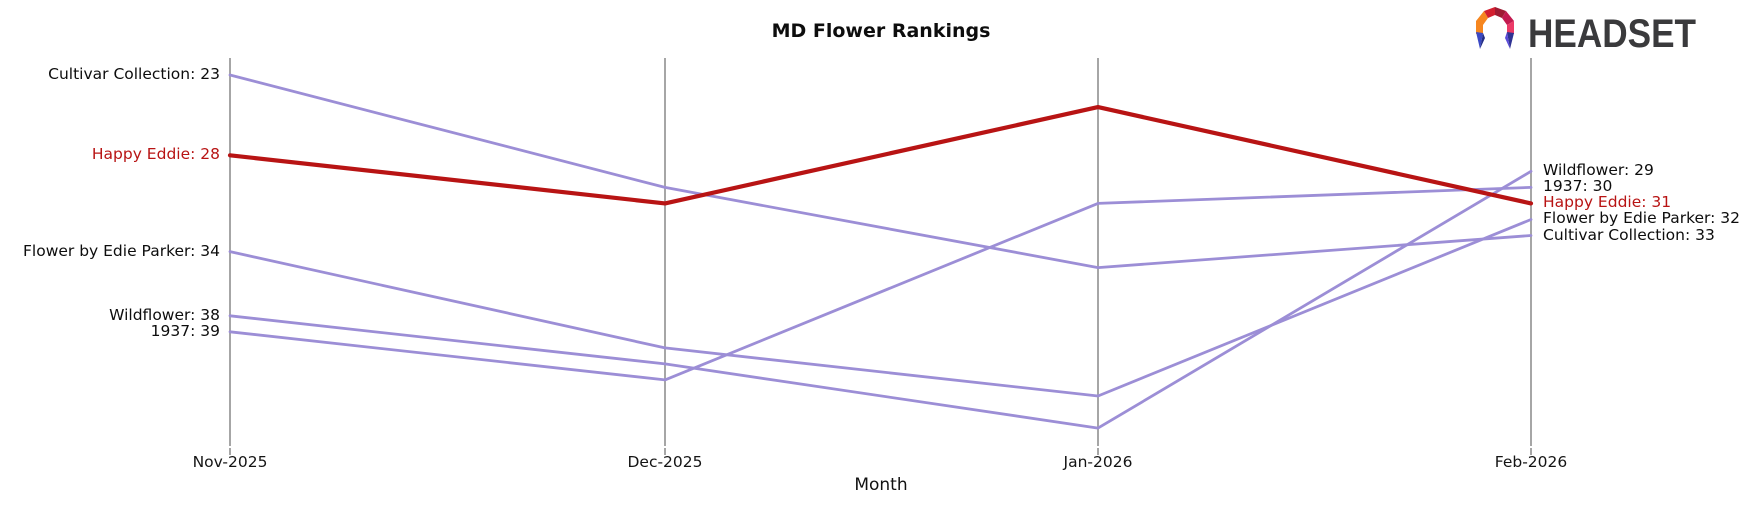  I want to click on headset-logo: HEADSET, so click(1586, 31).